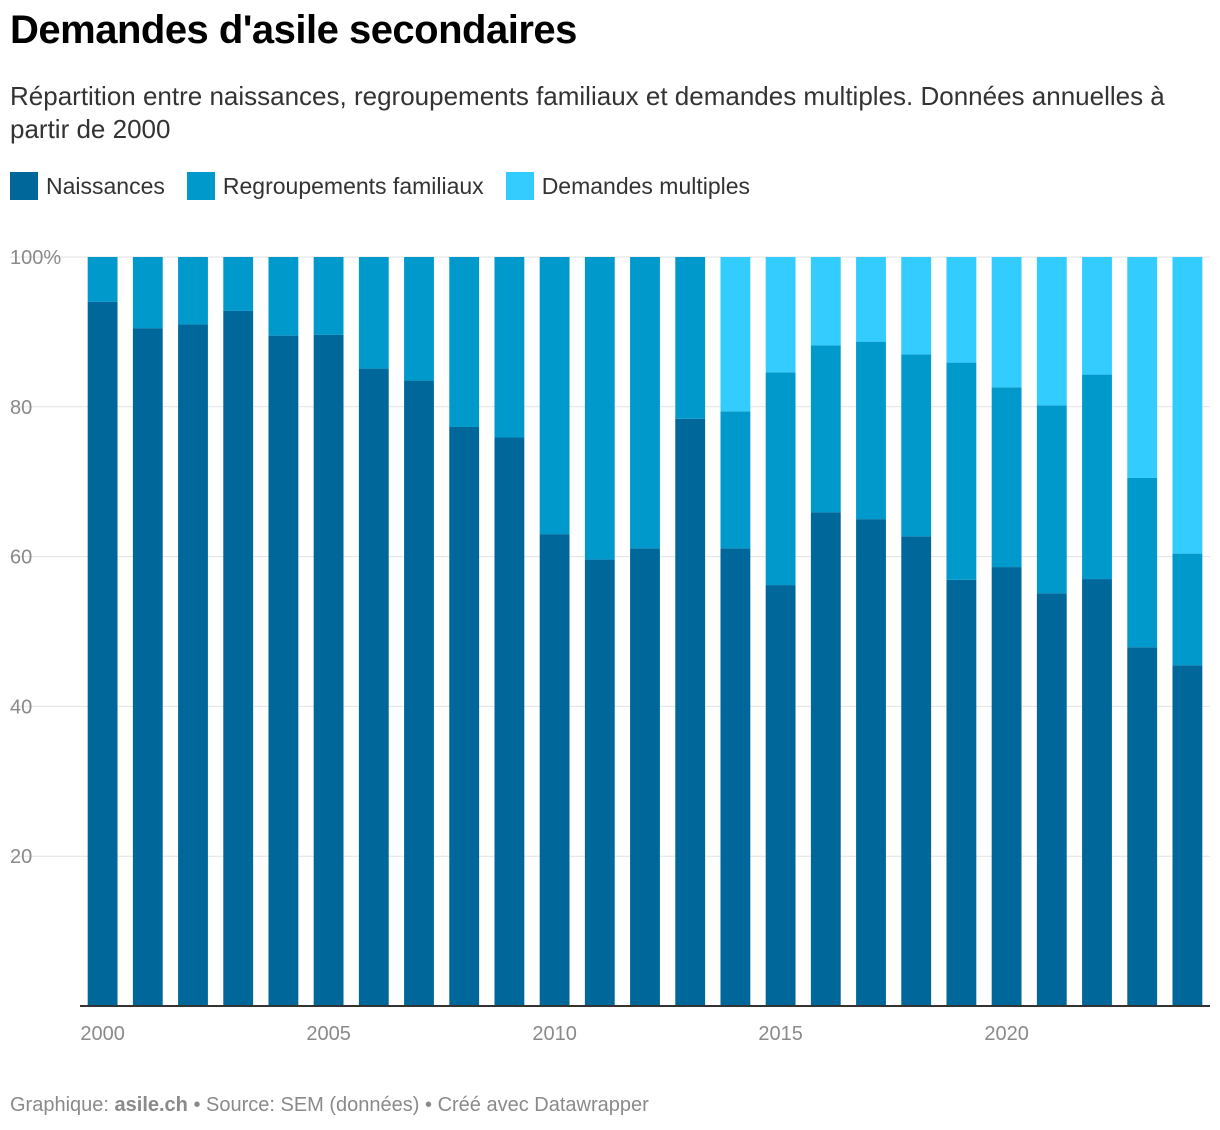  I want to click on bar-2023-regroupements-familiaux, so click(1142, 562).